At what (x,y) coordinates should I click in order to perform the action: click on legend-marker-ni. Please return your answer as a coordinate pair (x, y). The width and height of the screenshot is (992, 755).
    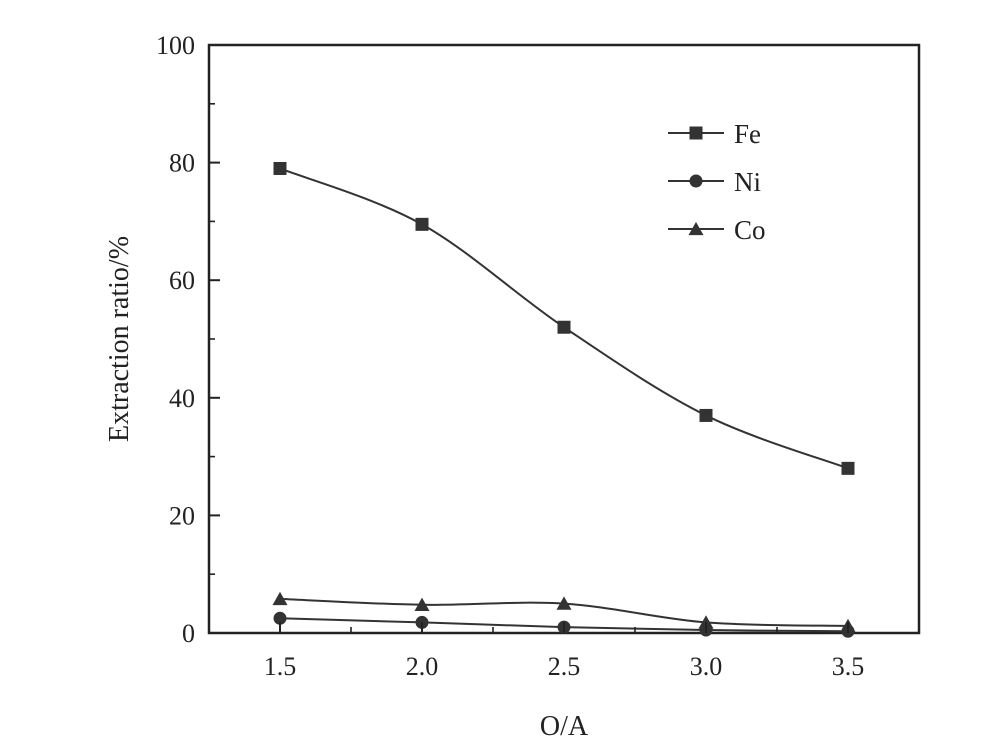
    Looking at the image, I should click on (696, 181).